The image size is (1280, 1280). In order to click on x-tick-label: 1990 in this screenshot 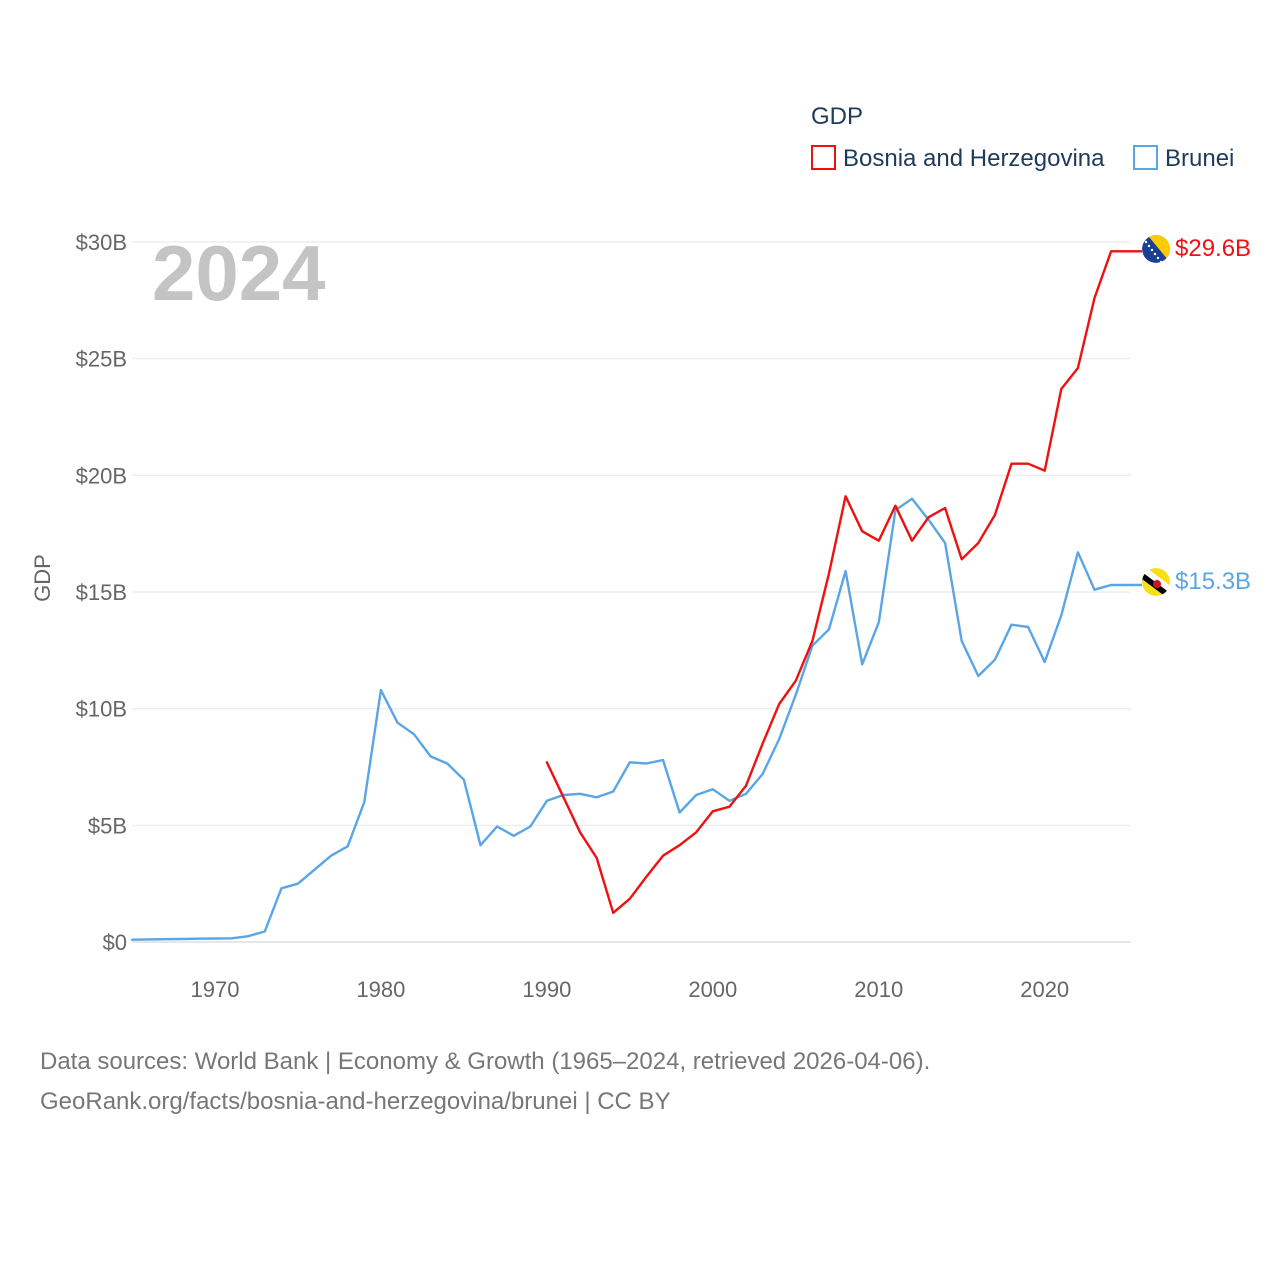, I will do `click(546, 989)`.